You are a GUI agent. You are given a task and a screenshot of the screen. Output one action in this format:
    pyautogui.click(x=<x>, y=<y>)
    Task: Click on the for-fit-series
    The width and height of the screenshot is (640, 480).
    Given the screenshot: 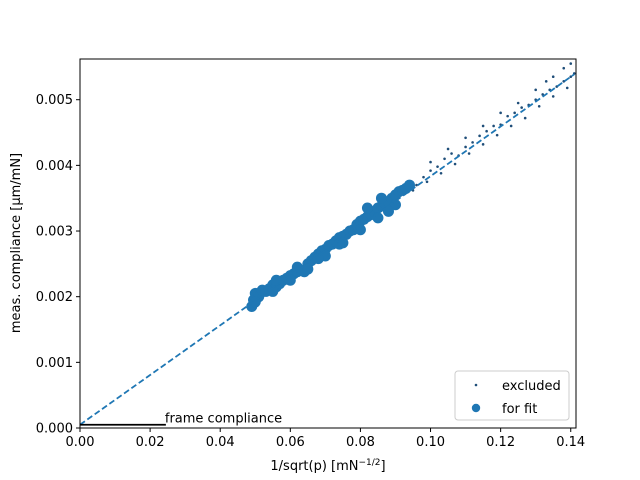 What is the action you would take?
    pyautogui.click(x=330, y=246)
    